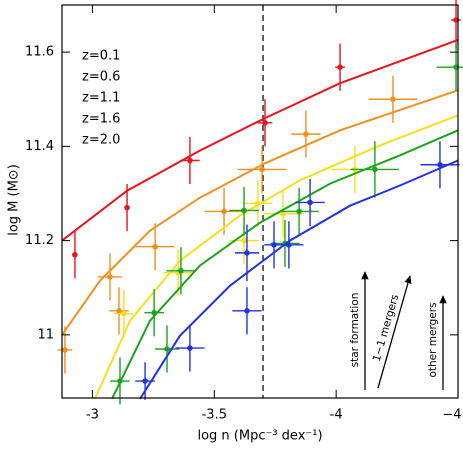 This screenshot has height=450, width=463. What do you see at coordinates (386, 328) in the screenshot?
I see `annotation: 1−1 mergers` at bounding box center [386, 328].